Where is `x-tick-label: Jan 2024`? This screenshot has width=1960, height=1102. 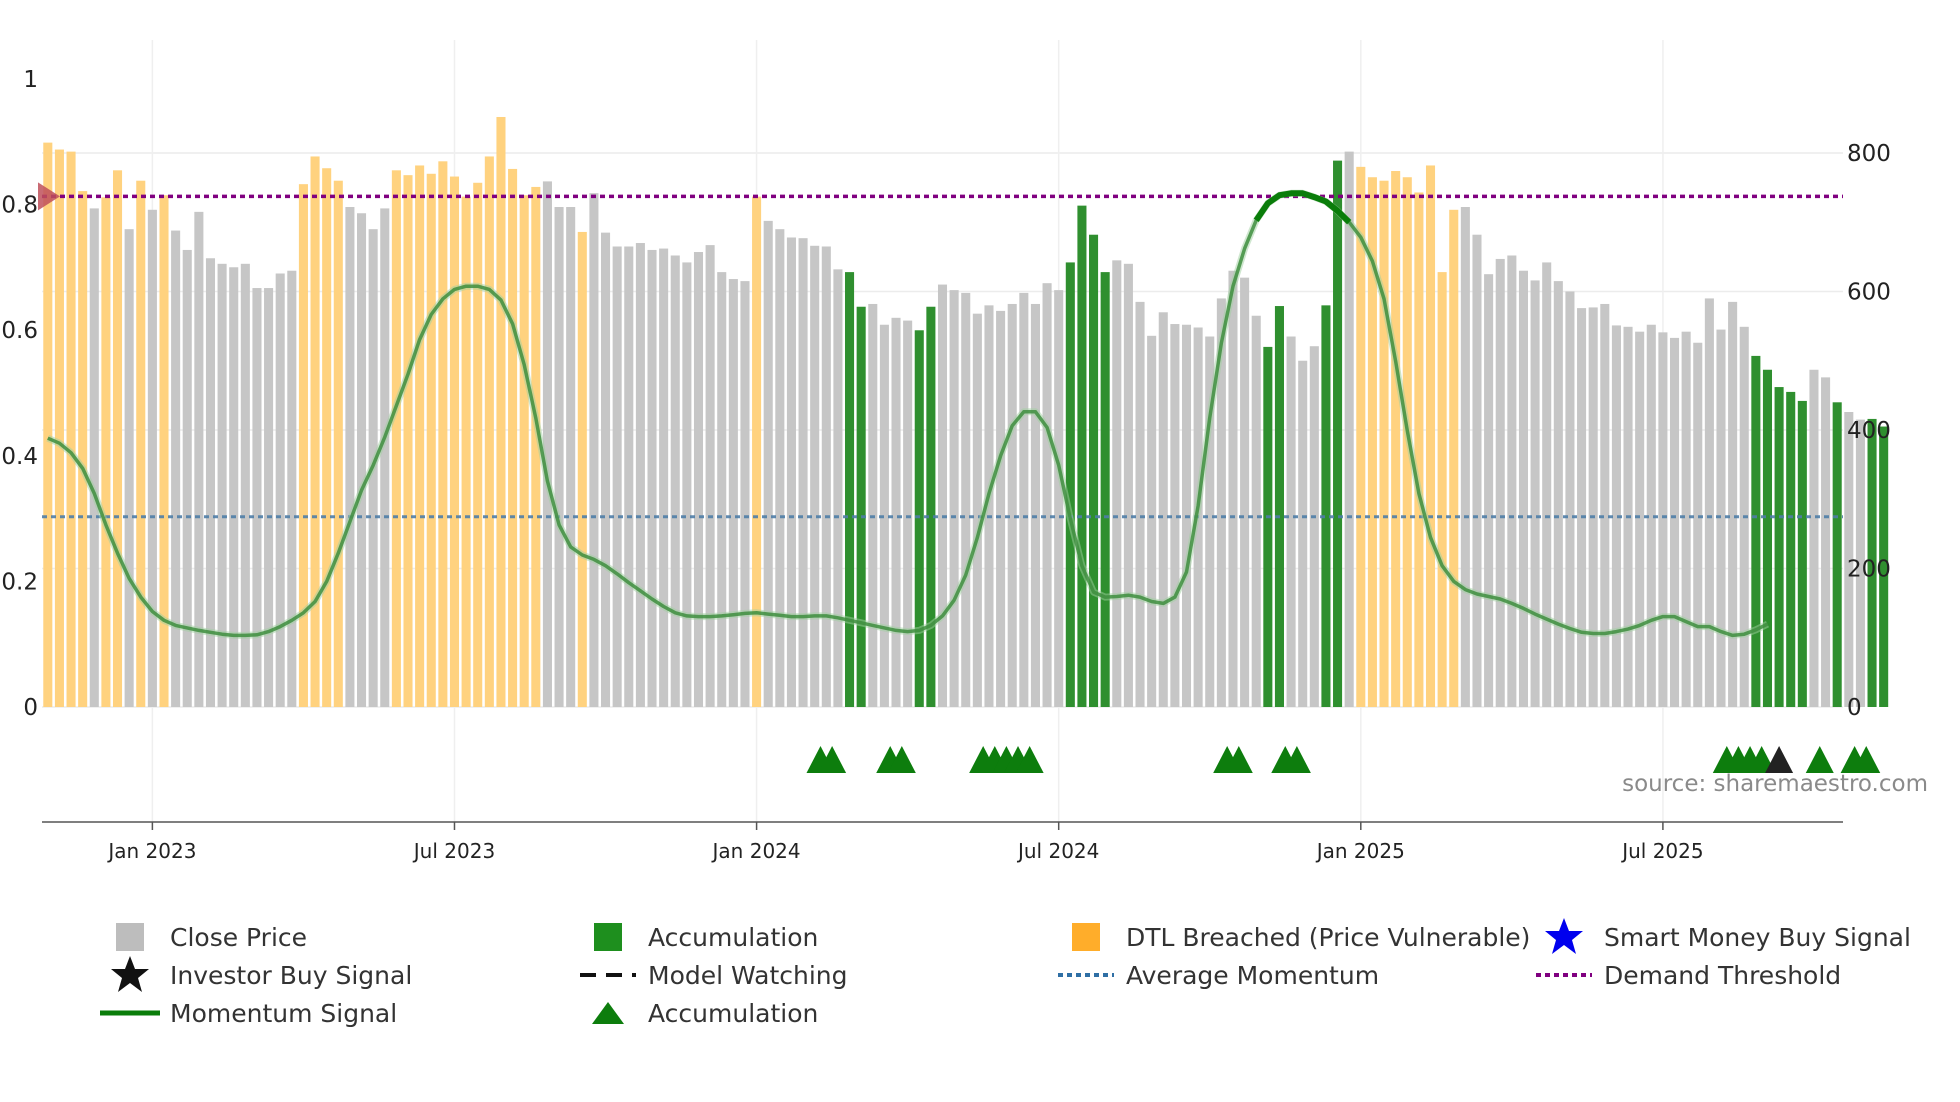 x-tick-label: Jan 2024 is located at coordinates (756, 851).